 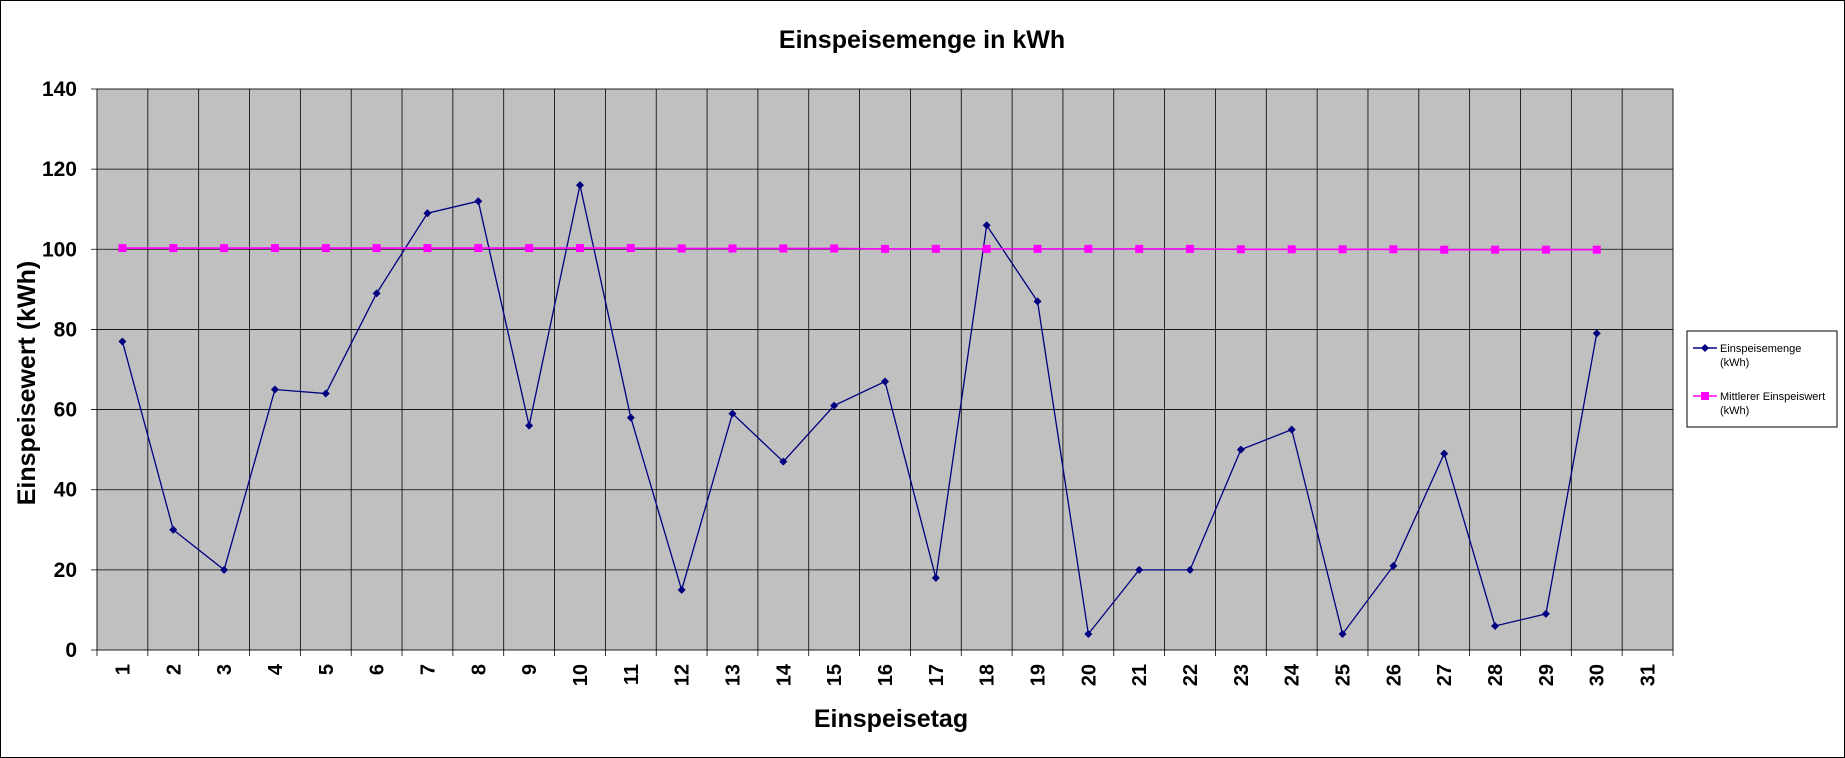 I want to click on x-tick-label: 10, so click(x=581, y=675).